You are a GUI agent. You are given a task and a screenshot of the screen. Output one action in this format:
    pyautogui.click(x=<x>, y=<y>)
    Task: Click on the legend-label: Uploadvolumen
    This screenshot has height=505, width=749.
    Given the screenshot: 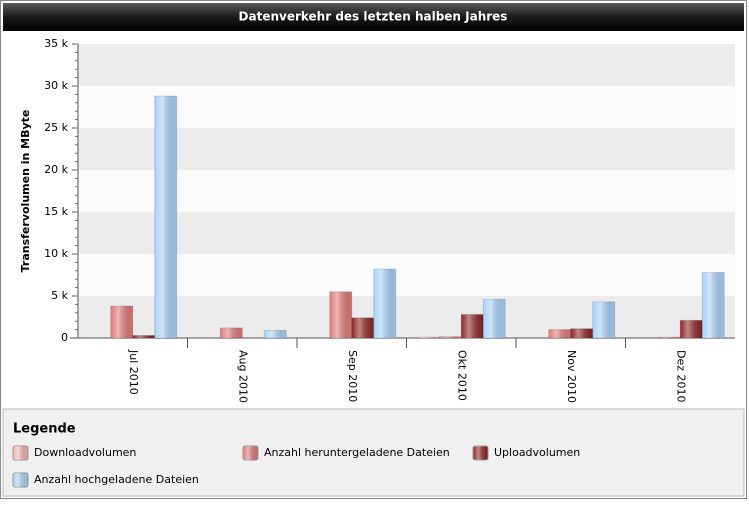 What is the action you would take?
    pyautogui.click(x=537, y=452)
    